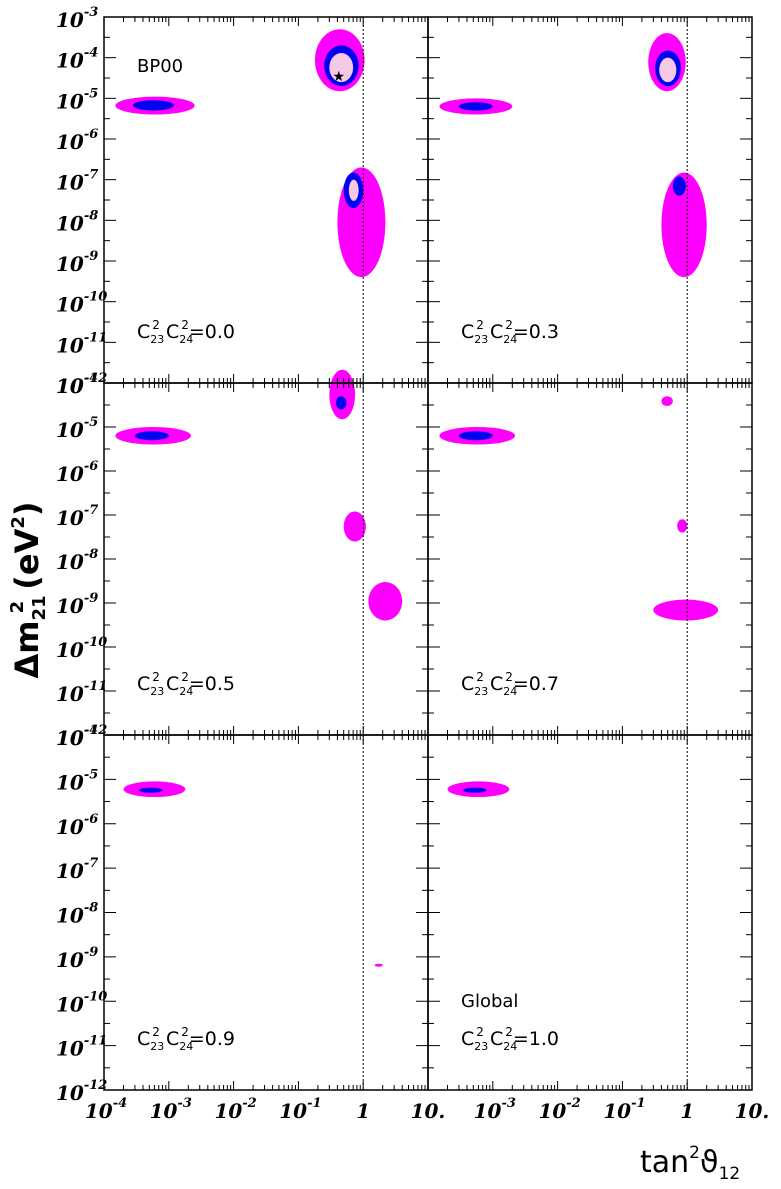 The width and height of the screenshot is (781, 1189). What do you see at coordinates (510, 1039) in the screenshot?
I see `panel-r2c1-parameter-label: C232 C242=1.0` at bounding box center [510, 1039].